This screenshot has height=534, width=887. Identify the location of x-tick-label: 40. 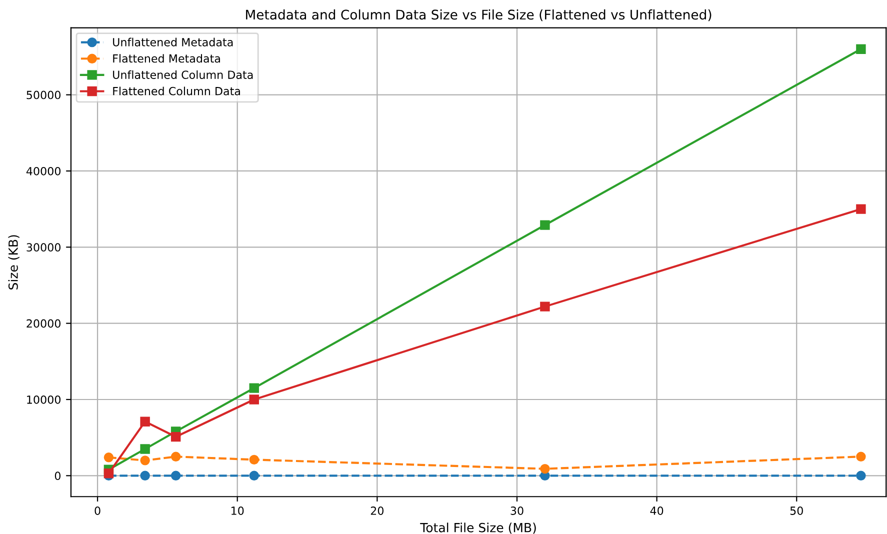
(657, 510).